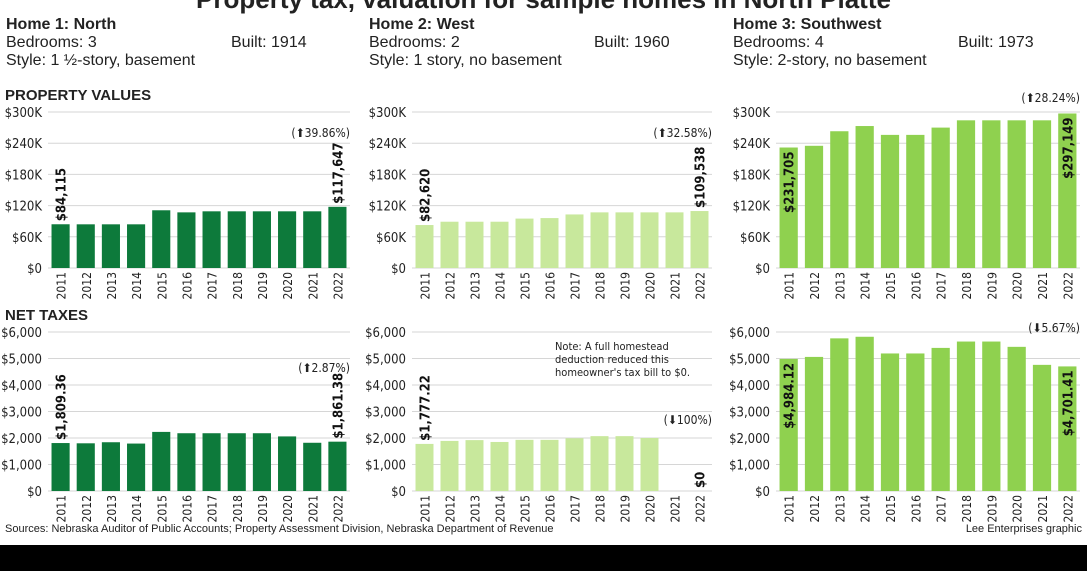  I want to click on x-tick-label: 2017, so click(576, 285).